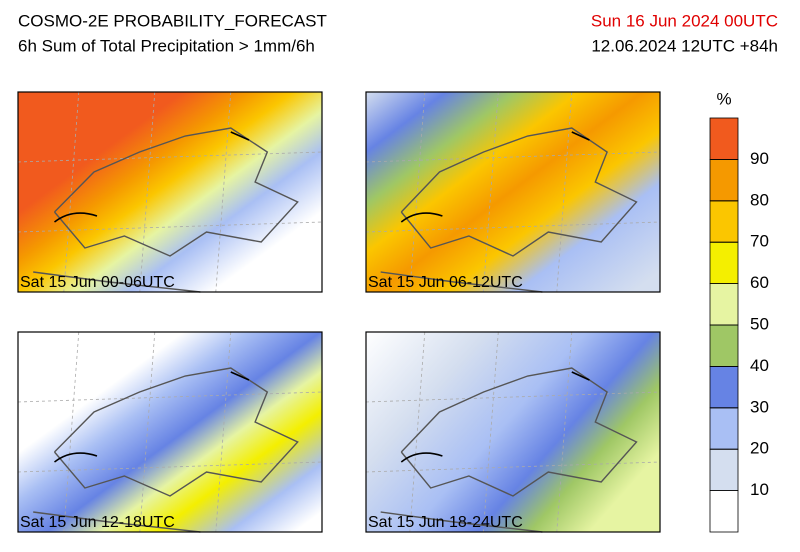 This screenshot has width=800, height=552. I want to click on colorbar-tick-label: 30, so click(759, 406).